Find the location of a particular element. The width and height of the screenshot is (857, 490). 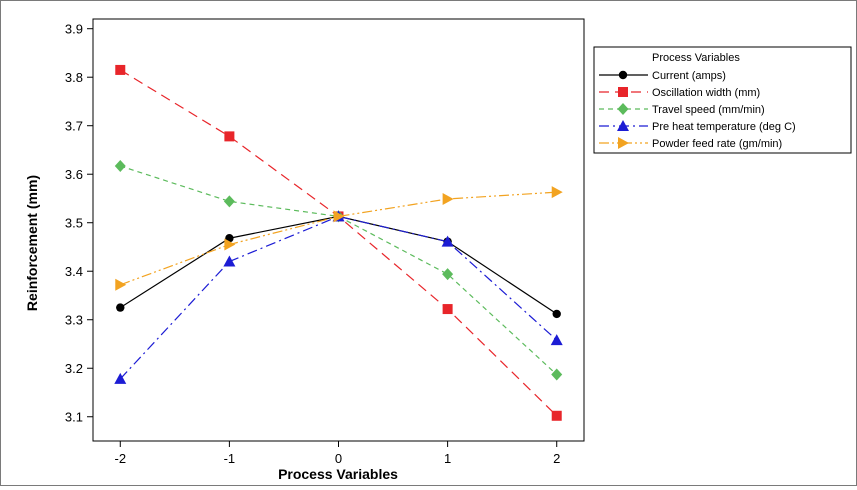

y-tick-label: 3.3 is located at coordinates (74, 320).